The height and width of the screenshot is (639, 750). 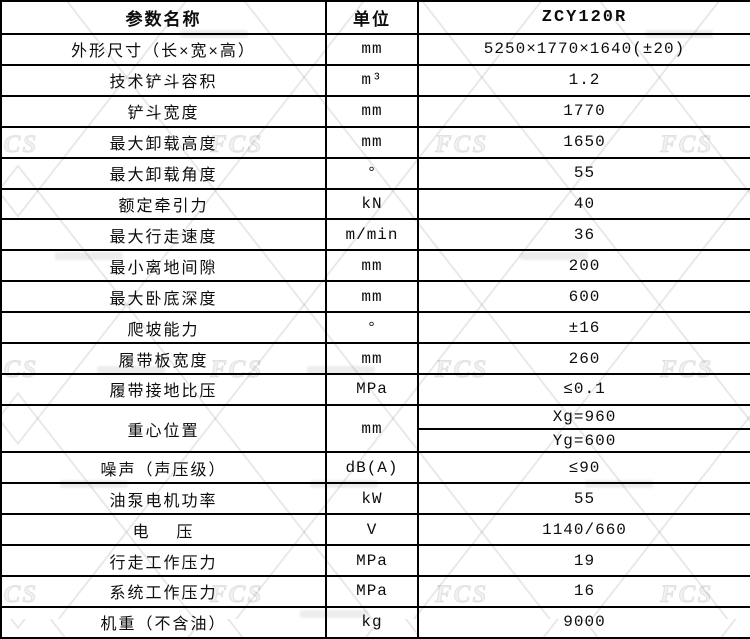 I want to click on param-name-cell: 最大卸载高度, so click(x=163, y=142).